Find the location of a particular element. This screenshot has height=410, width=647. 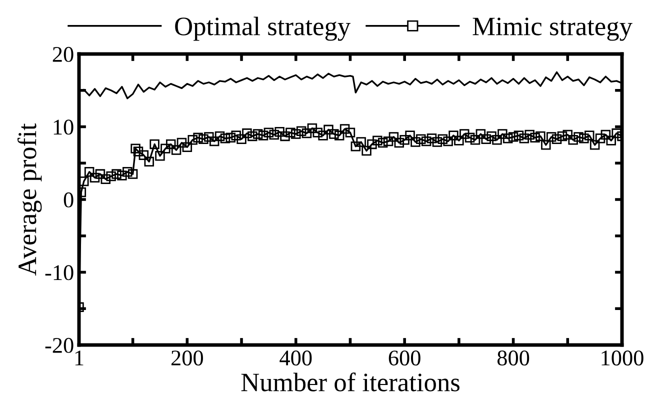

y-tick-label: 20 is located at coordinates (63, 54).